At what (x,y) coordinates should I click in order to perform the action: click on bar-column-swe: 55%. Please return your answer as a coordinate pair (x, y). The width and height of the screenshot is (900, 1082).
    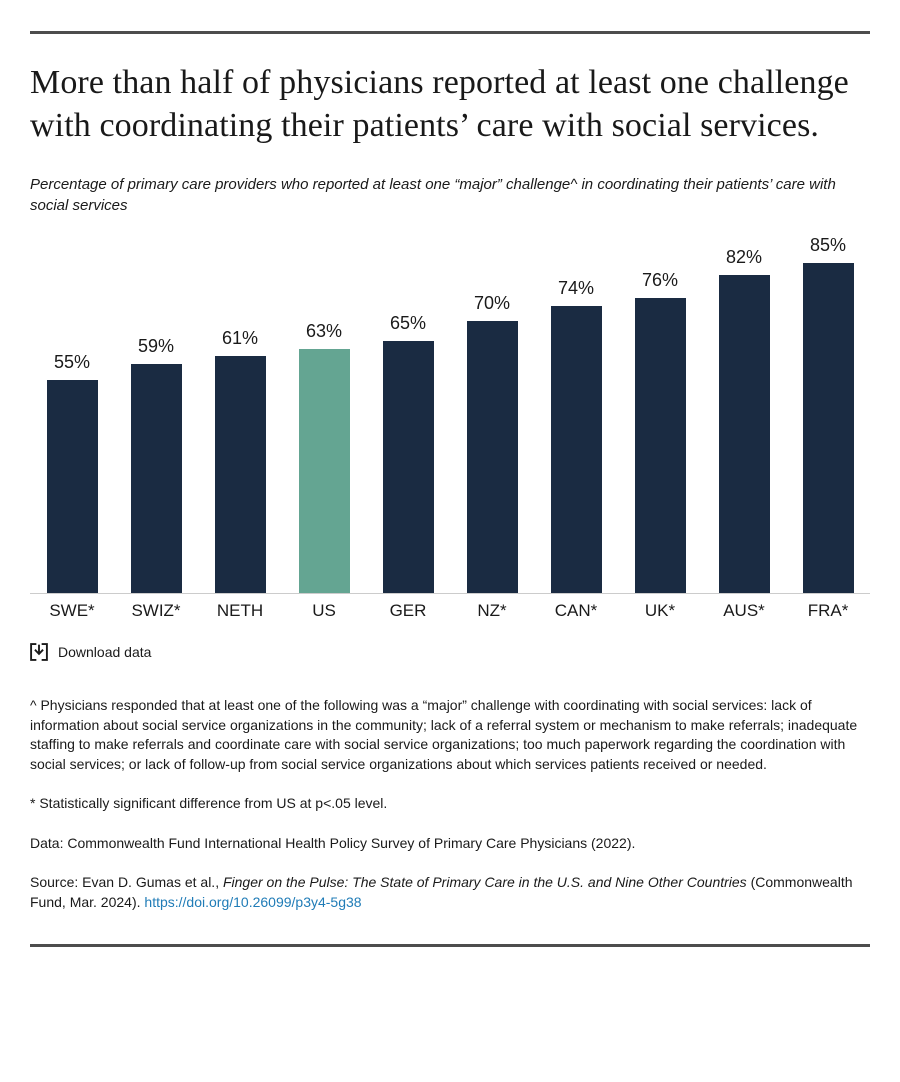
    Looking at the image, I should click on (72, 473).